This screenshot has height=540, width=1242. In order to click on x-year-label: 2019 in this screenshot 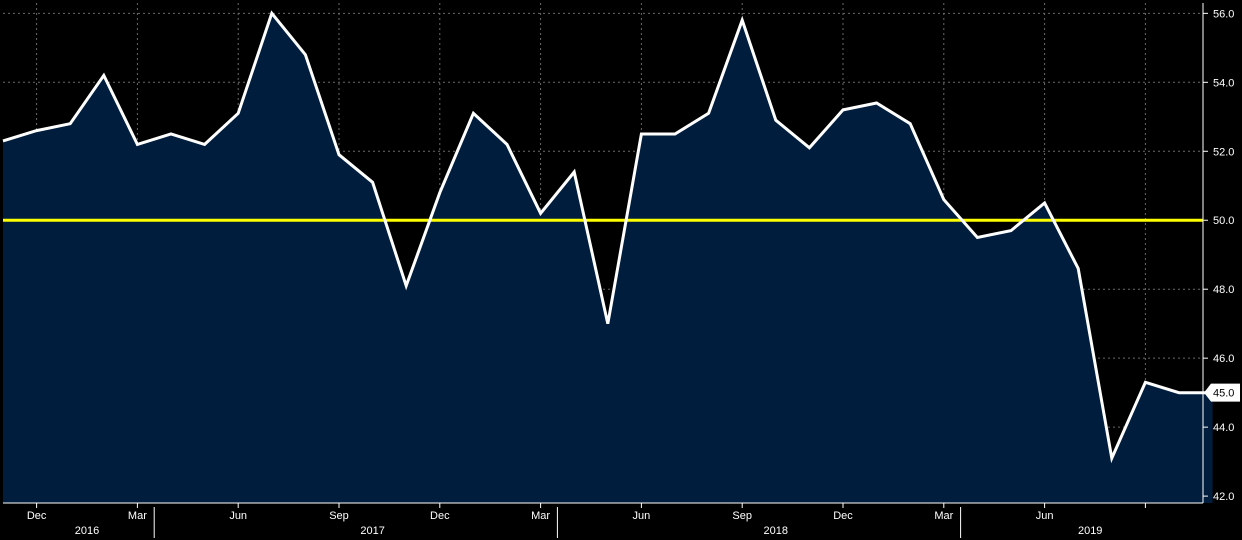, I will do `click(1090, 531)`.